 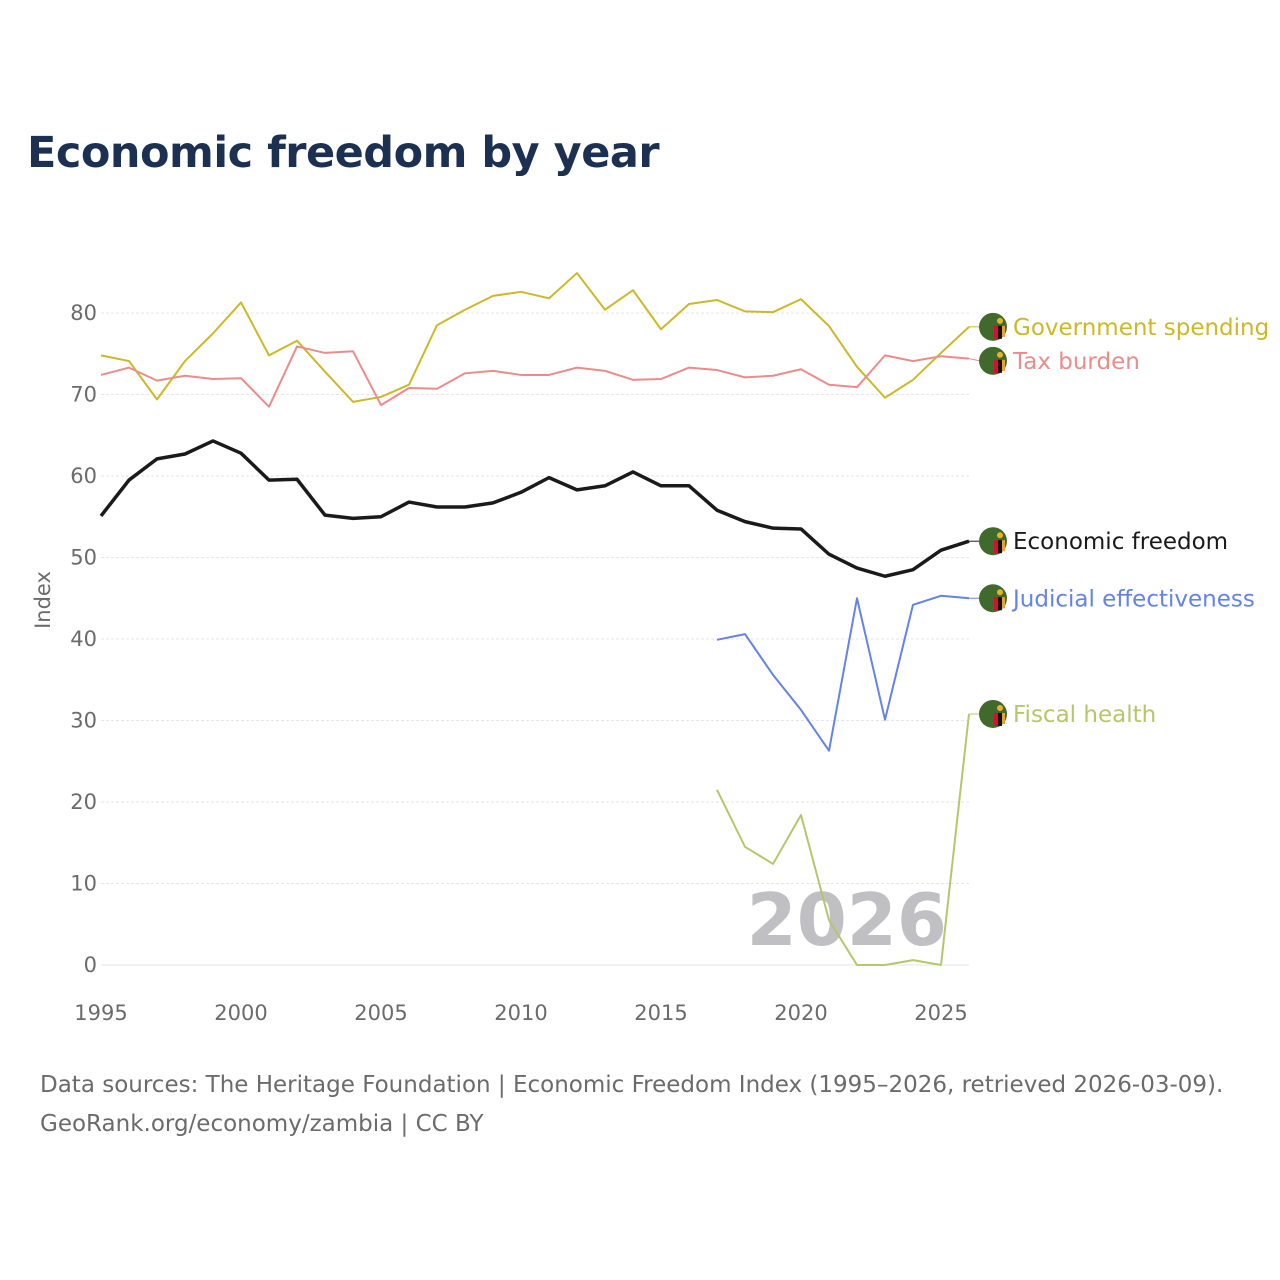 What do you see at coordinates (1076, 362) in the screenshot?
I see `series-label: Tax burden` at bounding box center [1076, 362].